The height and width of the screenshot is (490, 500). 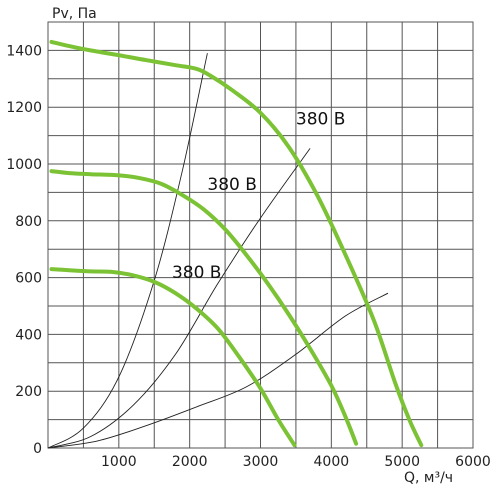 What do you see at coordinates (473, 462) in the screenshot?
I see `x-tick-label: 6000` at bounding box center [473, 462].